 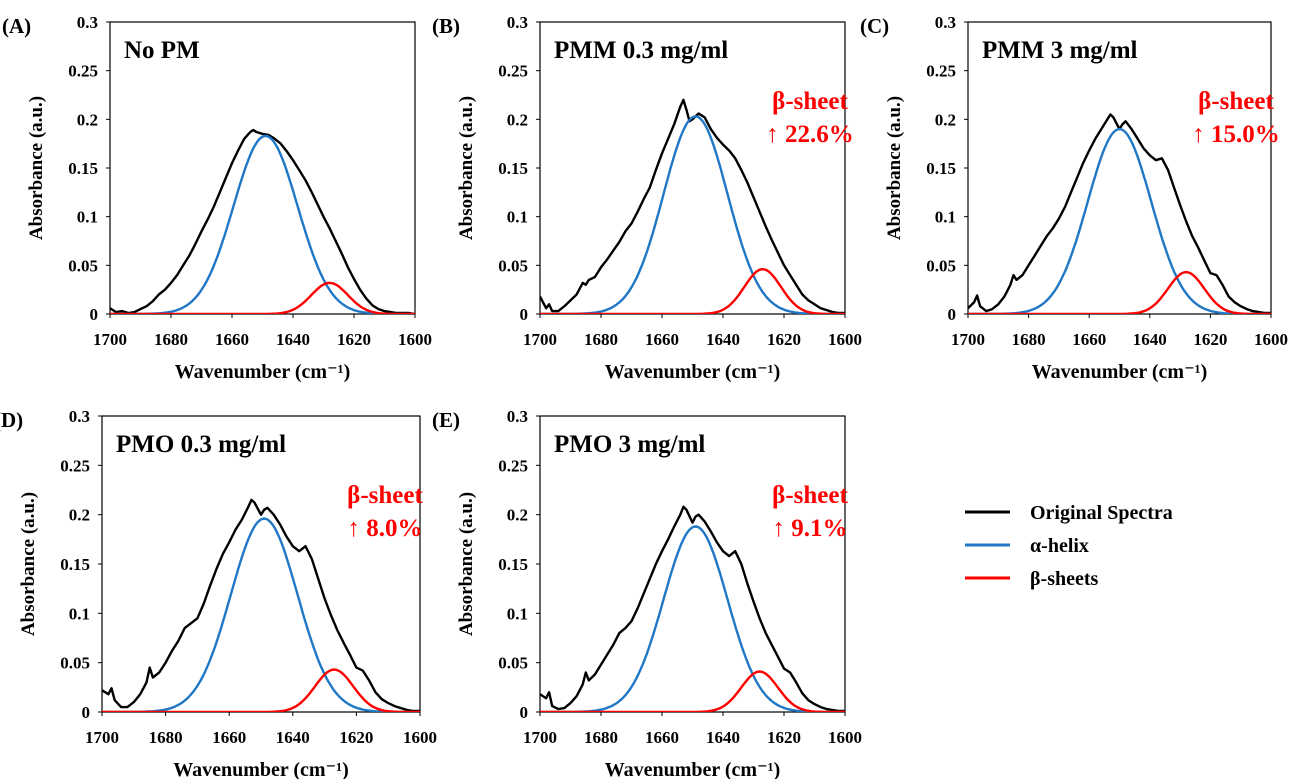 I want to click on series-sheets-b, so click(x=692, y=290).